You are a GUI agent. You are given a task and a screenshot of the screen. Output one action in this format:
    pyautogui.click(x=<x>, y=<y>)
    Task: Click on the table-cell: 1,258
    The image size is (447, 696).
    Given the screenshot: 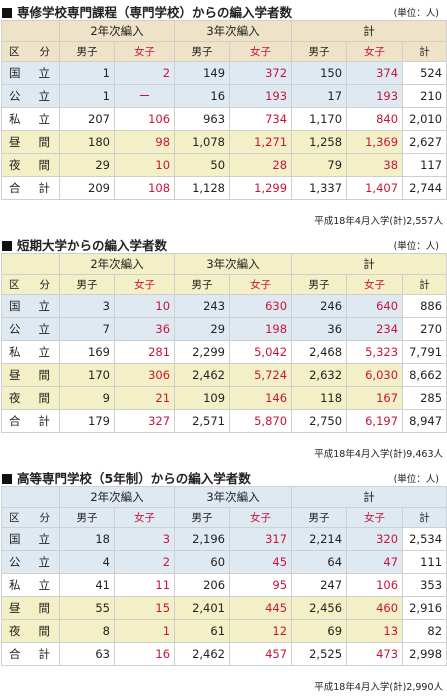 What is the action you would take?
    pyautogui.click(x=319, y=142)
    